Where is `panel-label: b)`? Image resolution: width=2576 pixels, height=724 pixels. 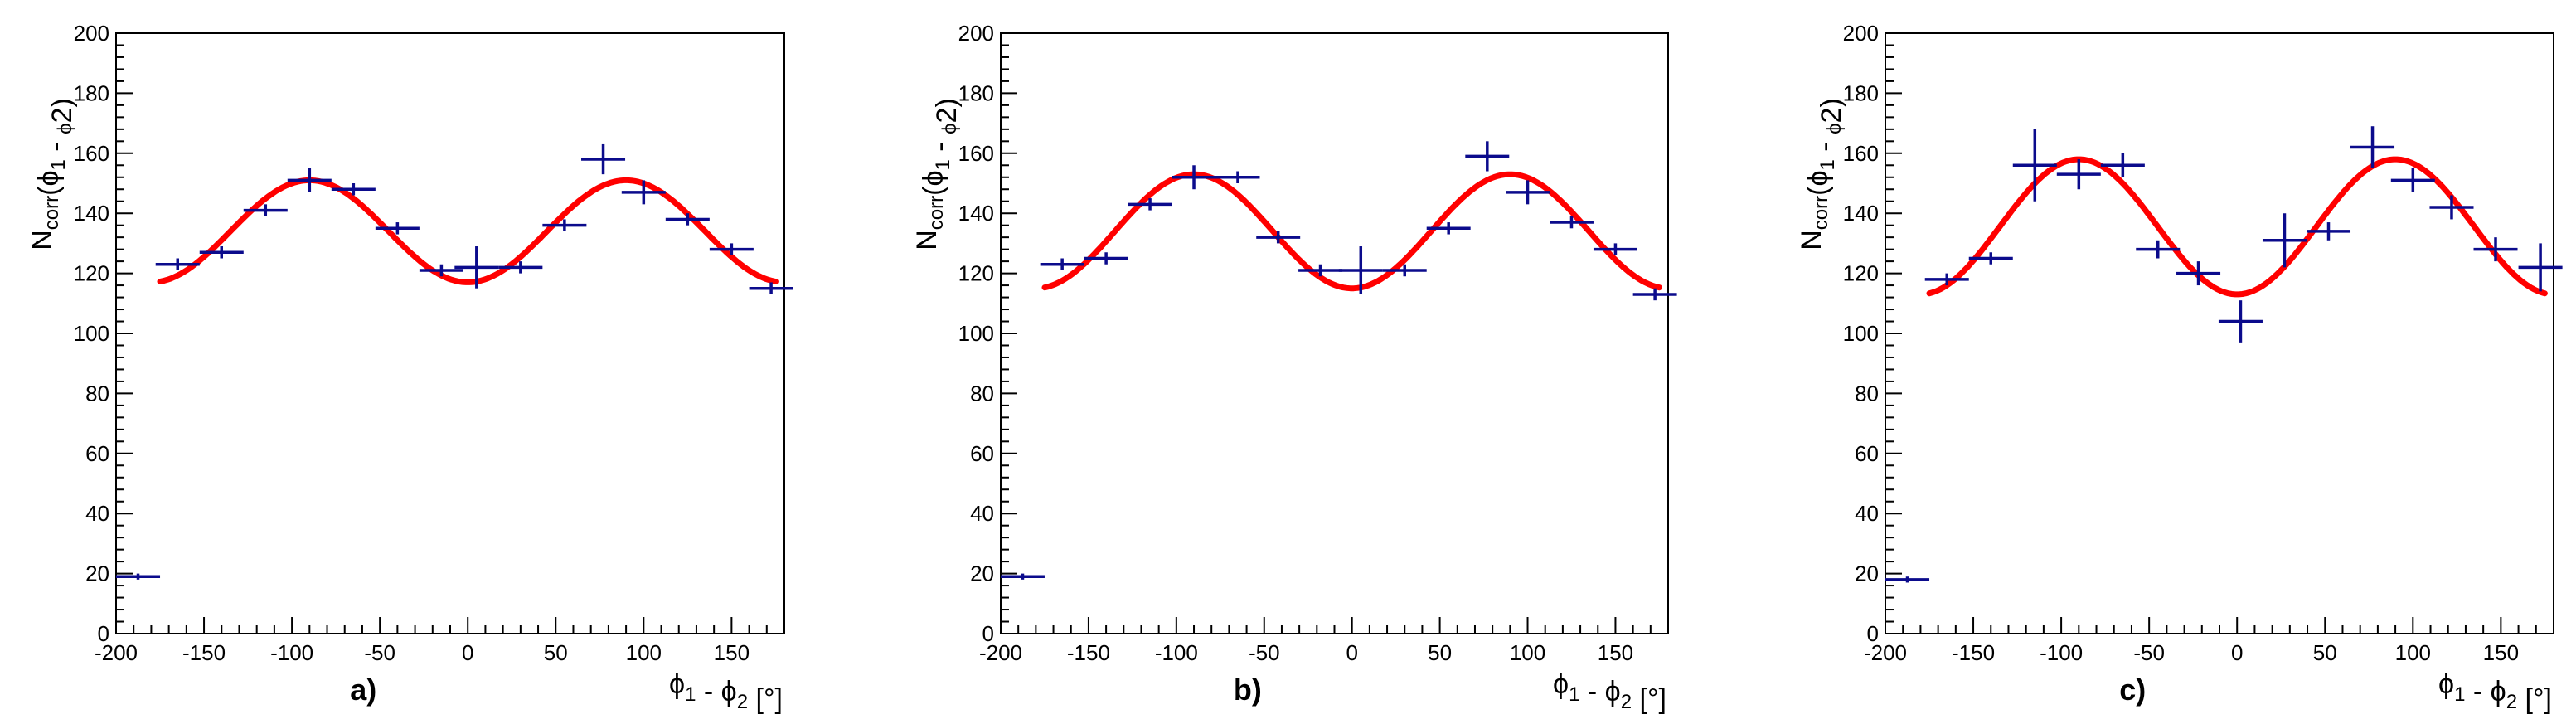
panel-label: b) is located at coordinates (1248, 690).